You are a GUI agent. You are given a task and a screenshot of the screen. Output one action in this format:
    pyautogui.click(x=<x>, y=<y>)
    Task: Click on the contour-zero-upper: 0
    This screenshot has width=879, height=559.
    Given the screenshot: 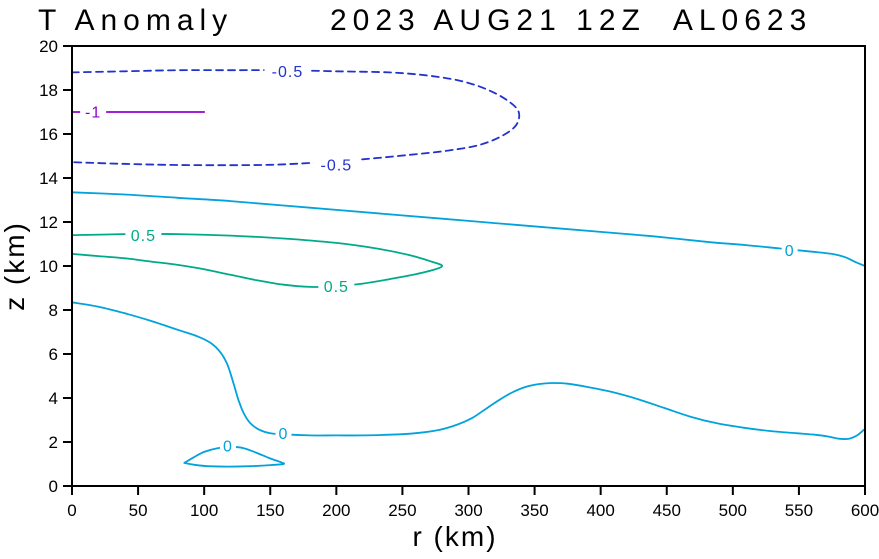 What is the action you would take?
    pyautogui.click(x=468, y=229)
    